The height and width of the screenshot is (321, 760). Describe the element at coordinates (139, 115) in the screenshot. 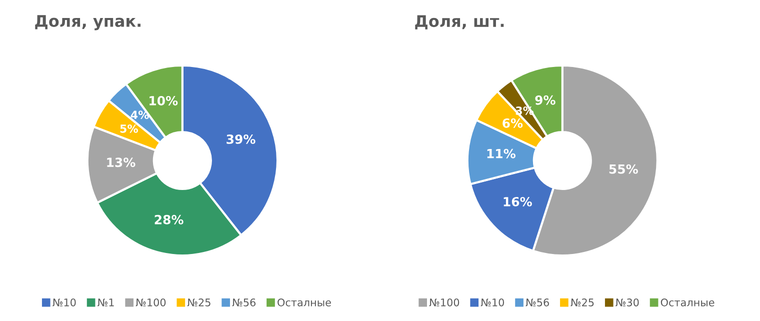

I see `data-label: 4%` at that location.